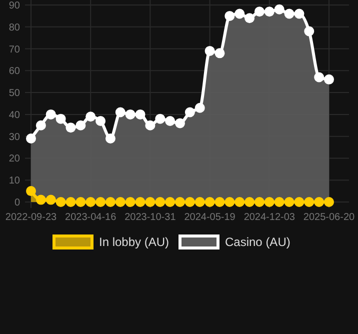  What do you see at coordinates (257, 242) in the screenshot?
I see `legend-label: Casino (AU)` at bounding box center [257, 242].